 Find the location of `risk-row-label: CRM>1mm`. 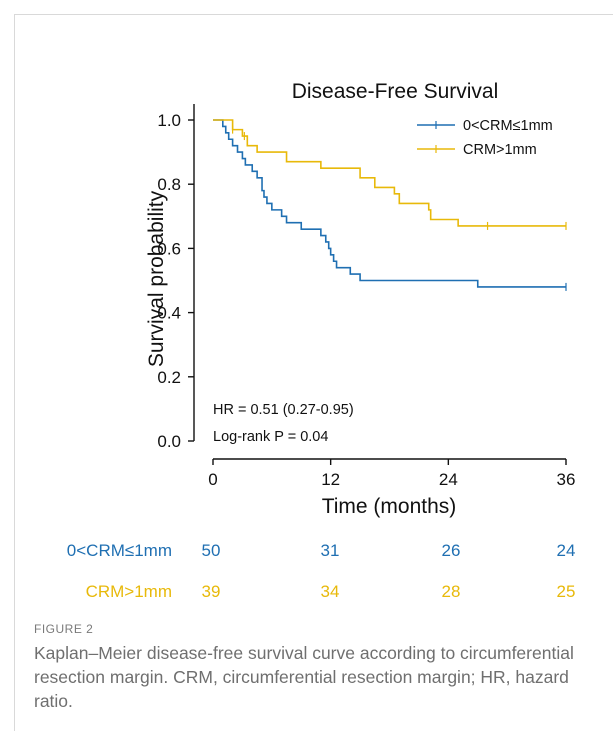

risk-row-label: CRM>1mm is located at coordinates (129, 591).